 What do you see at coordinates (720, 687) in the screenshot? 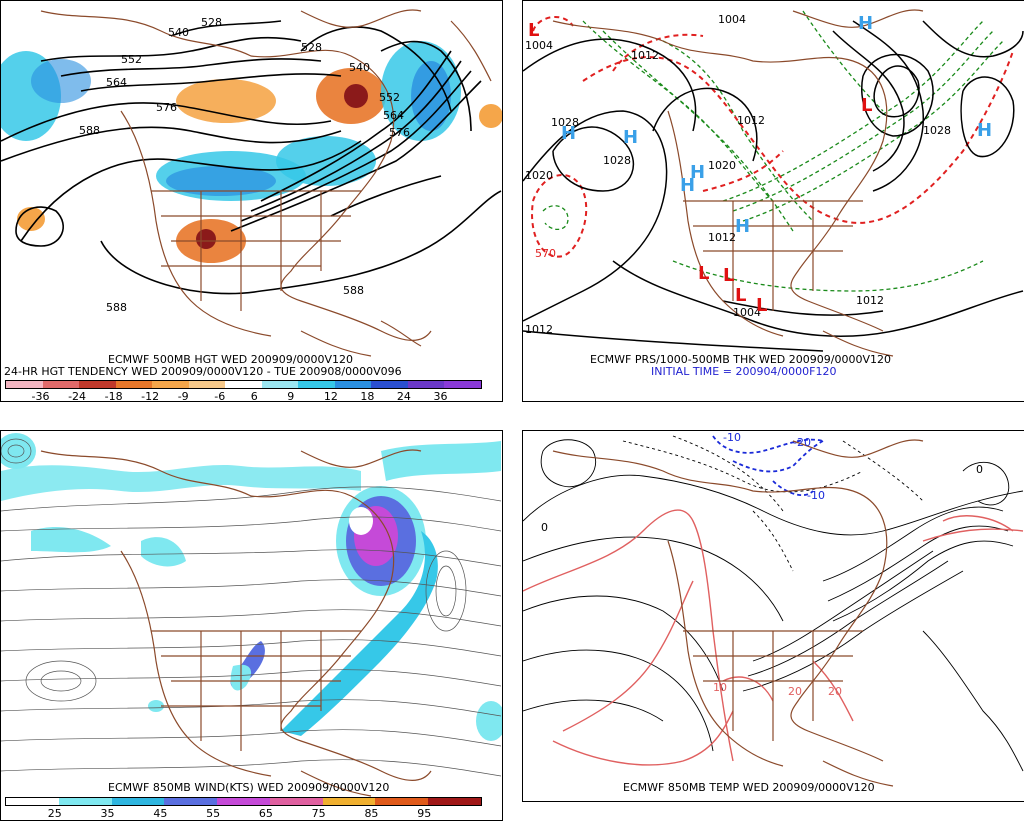
I see `isotherm-label: 10` at bounding box center [720, 687].